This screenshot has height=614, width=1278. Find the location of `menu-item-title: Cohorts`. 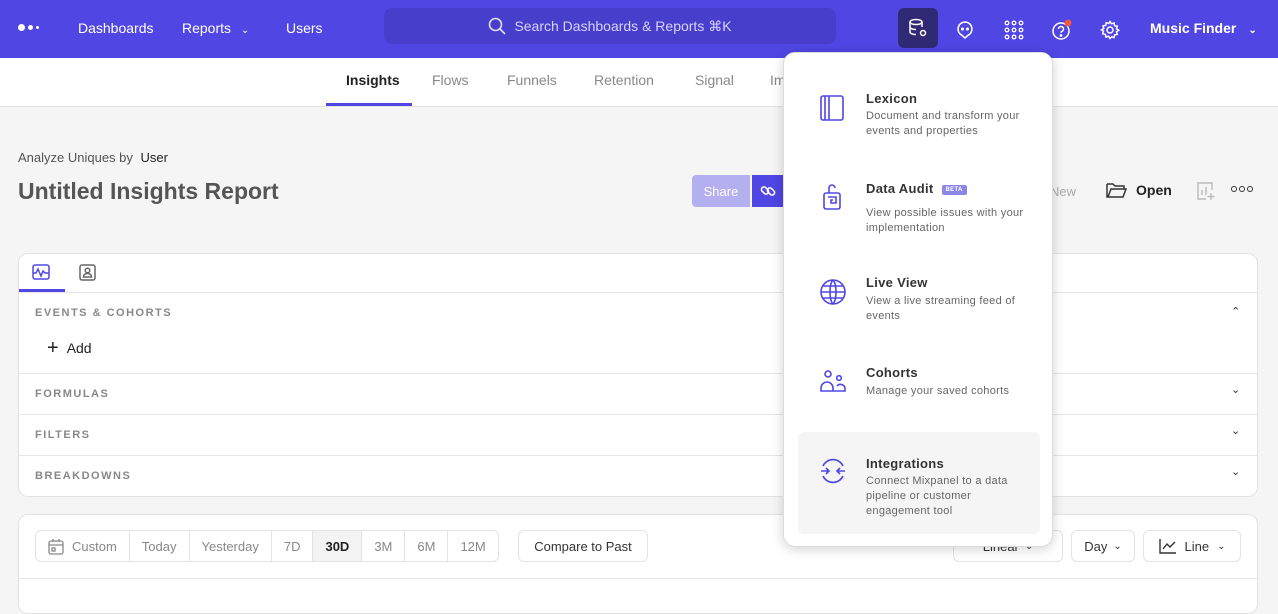

menu-item-title: Cohorts is located at coordinates (892, 372).